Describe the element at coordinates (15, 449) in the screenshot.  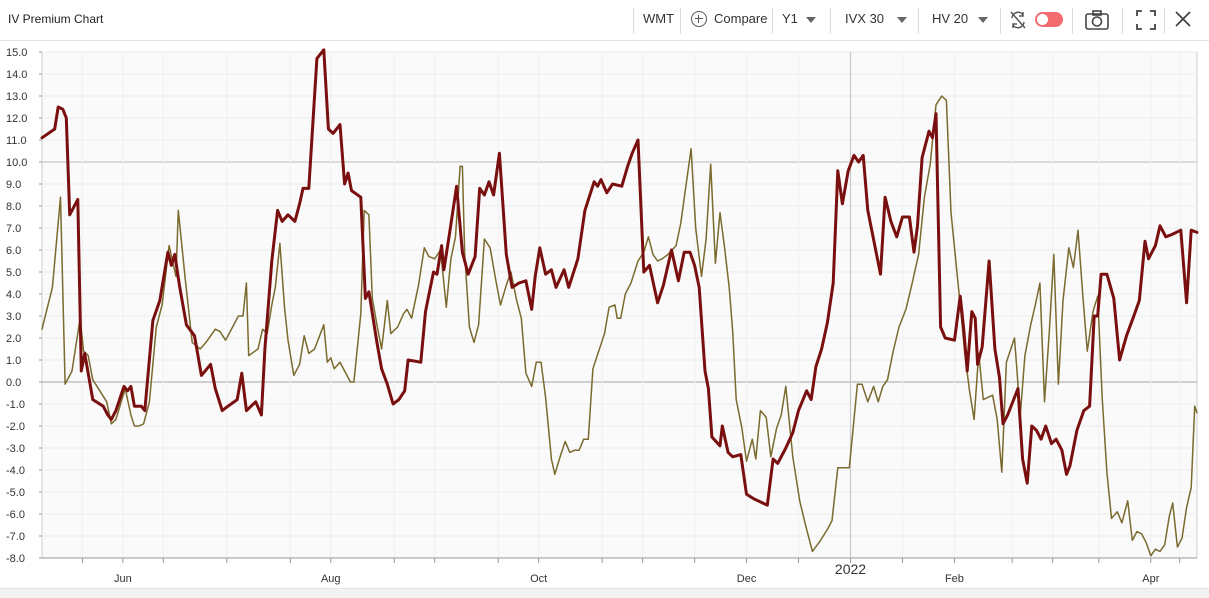
I see `y-tick-label: -3.0` at that location.